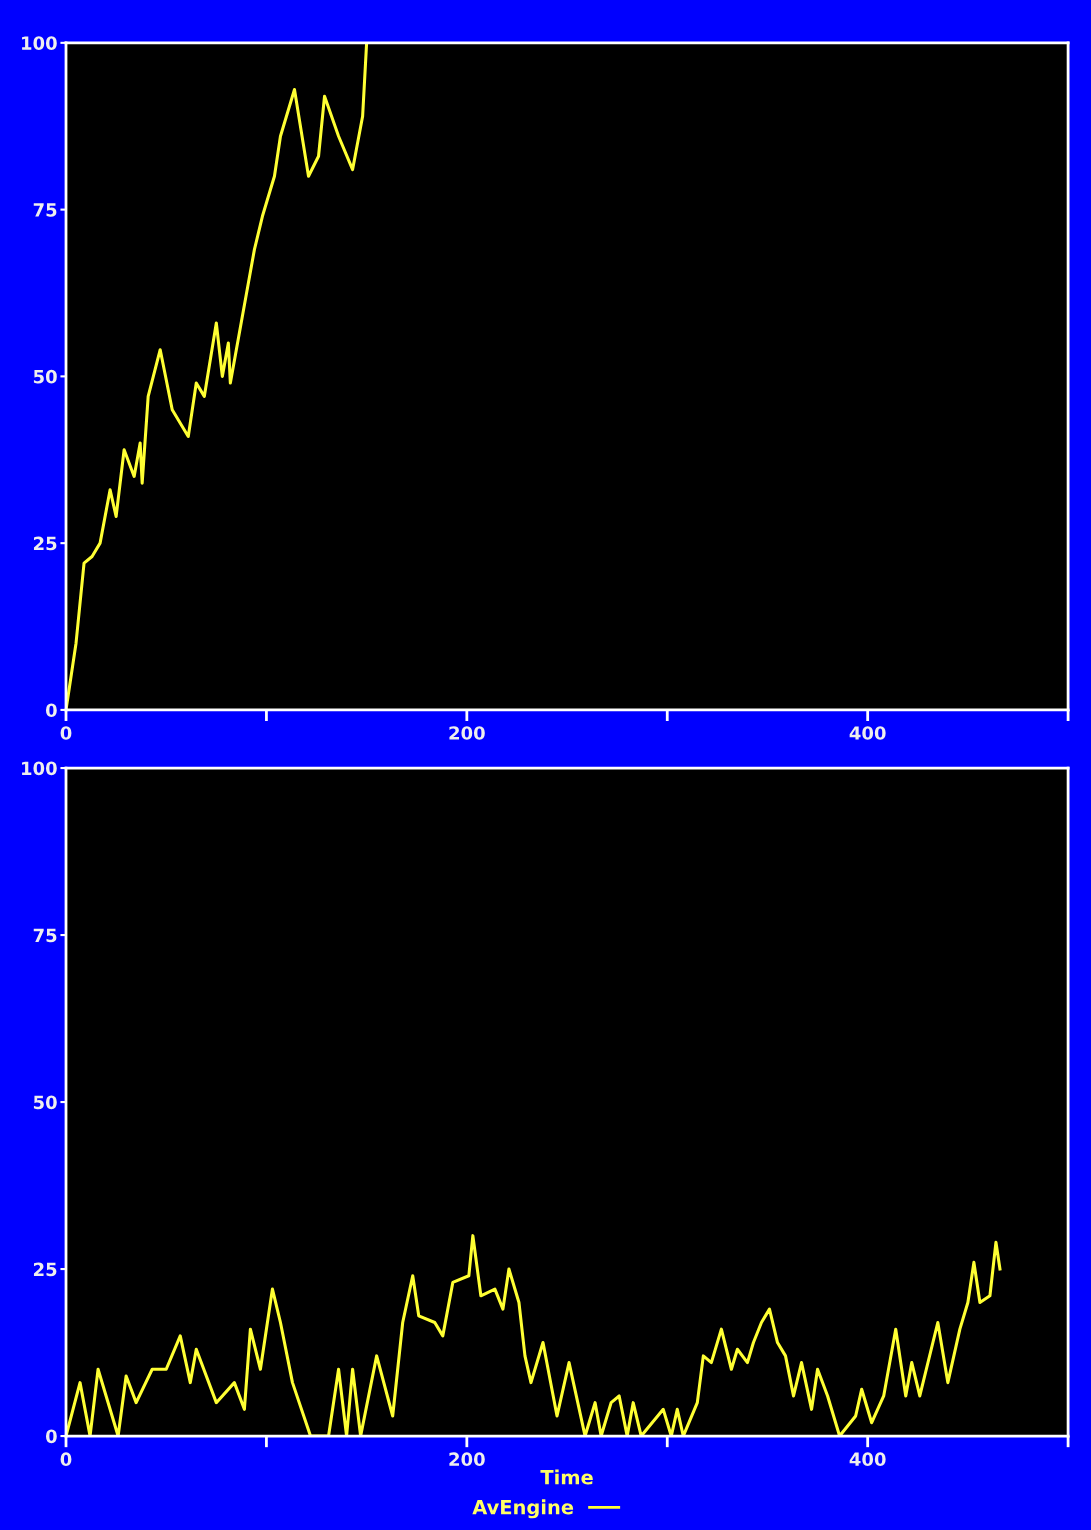 This screenshot has height=1530, width=1091. Describe the element at coordinates (534, 1335) in the screenshot. I see `line-series` at that location.